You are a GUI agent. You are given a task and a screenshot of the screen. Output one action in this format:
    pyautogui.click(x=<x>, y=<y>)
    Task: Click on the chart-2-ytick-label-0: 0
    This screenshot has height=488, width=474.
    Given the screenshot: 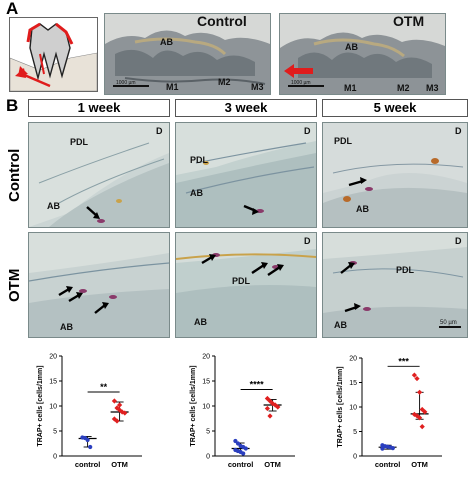 What is the action you would take?
    pyautogui.click(x=355, y=457)
    